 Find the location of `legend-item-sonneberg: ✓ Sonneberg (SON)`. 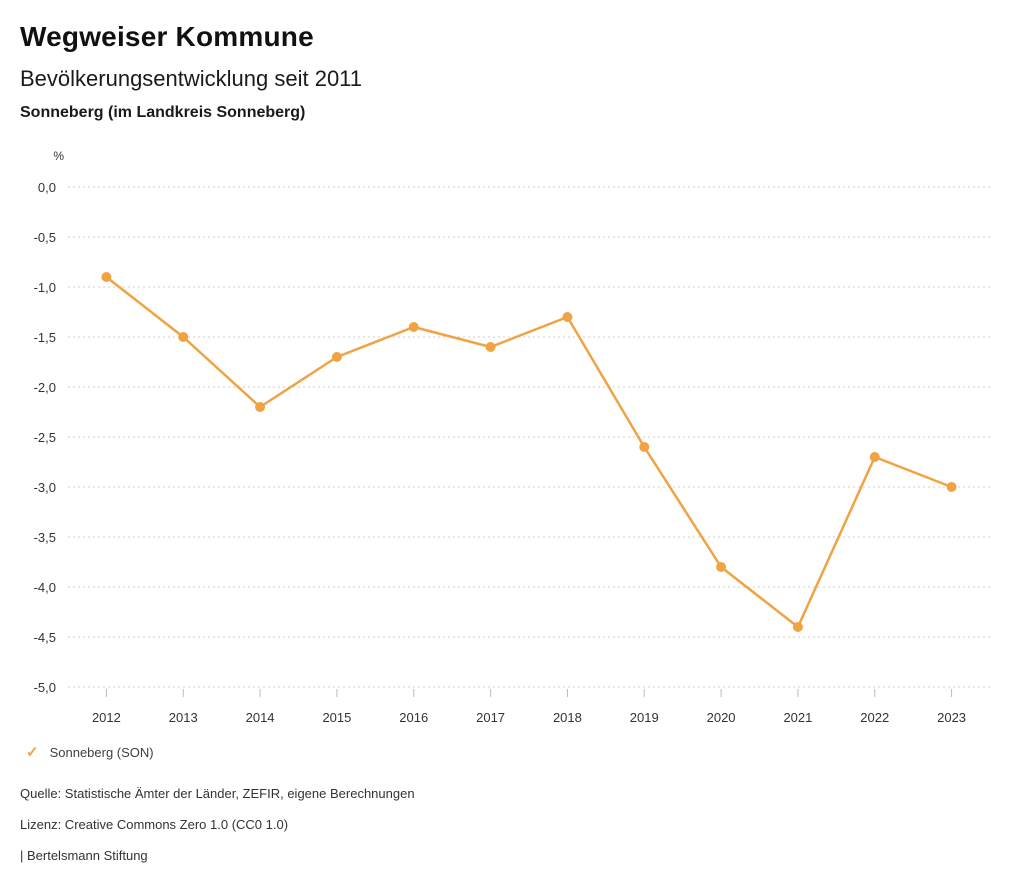

legend-item-sonneberg: ✓ Sonneberg (SON) is located at coordinates (90, 752).